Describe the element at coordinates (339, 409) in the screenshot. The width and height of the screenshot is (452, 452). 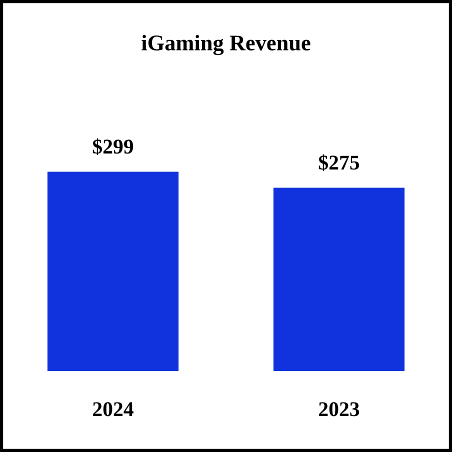
I see `x-tick-label: 2023` at that location.